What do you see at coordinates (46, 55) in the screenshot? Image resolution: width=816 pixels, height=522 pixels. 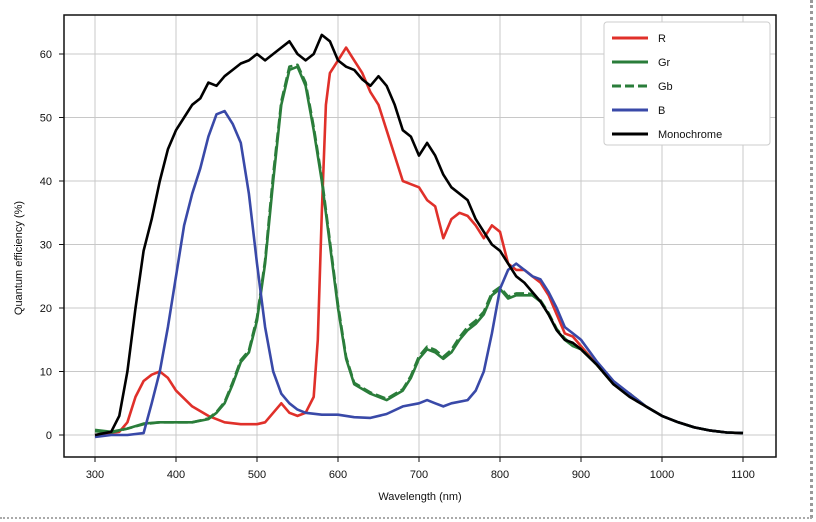 I see `y-tick-label: 60` at bounding box center [46, 55].